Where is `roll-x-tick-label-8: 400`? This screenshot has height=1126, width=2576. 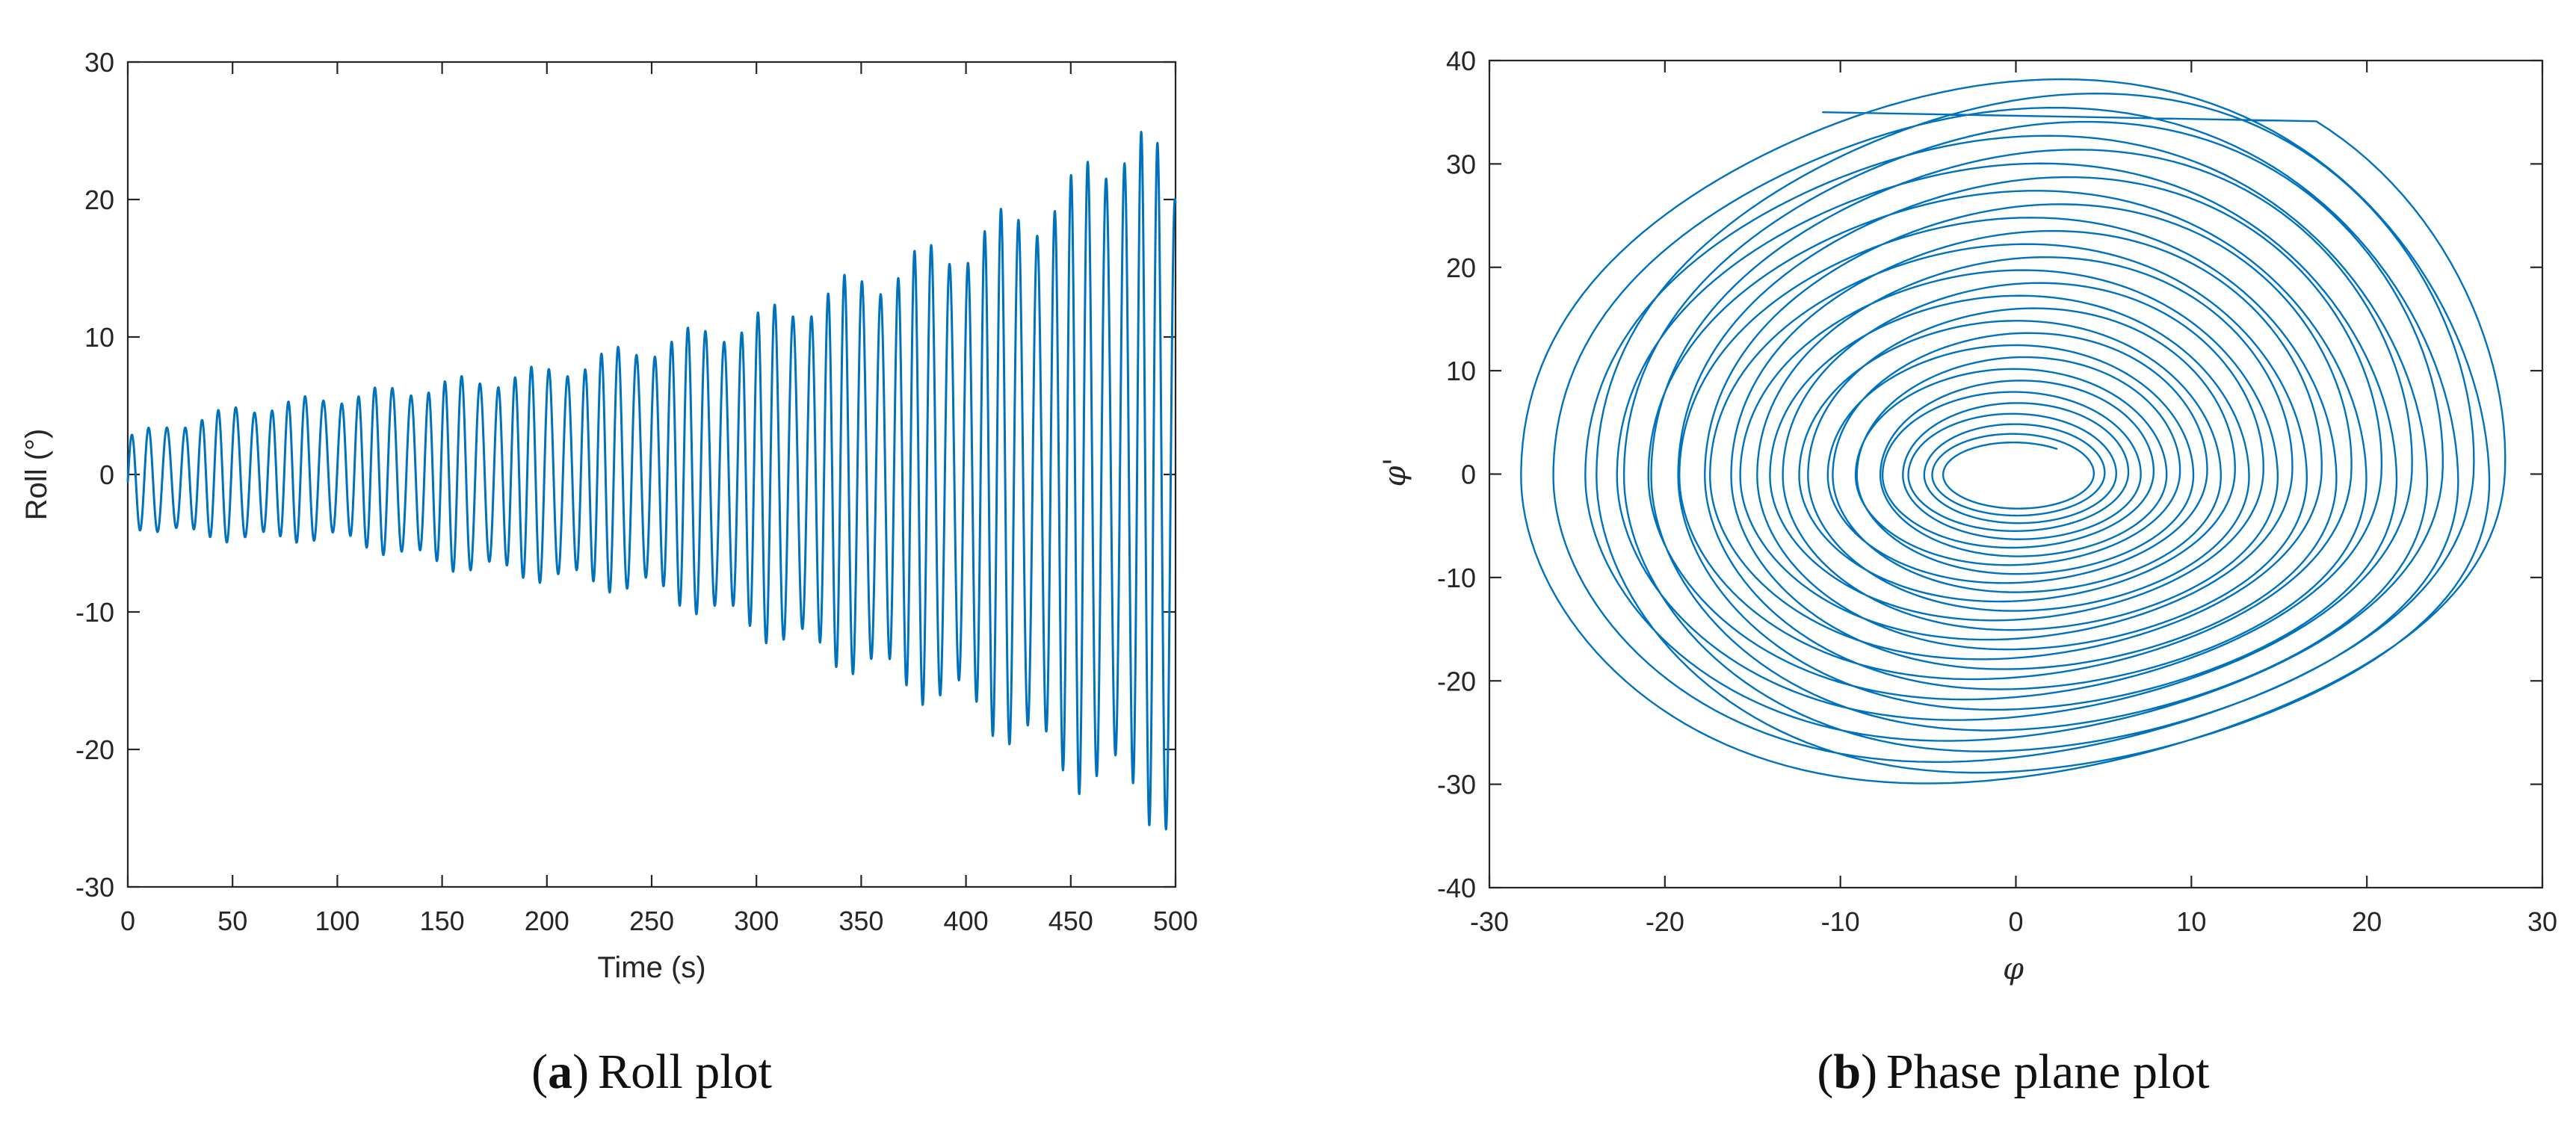
roll-x-tick-label-8: 400 is located at coordinates (967, 921).